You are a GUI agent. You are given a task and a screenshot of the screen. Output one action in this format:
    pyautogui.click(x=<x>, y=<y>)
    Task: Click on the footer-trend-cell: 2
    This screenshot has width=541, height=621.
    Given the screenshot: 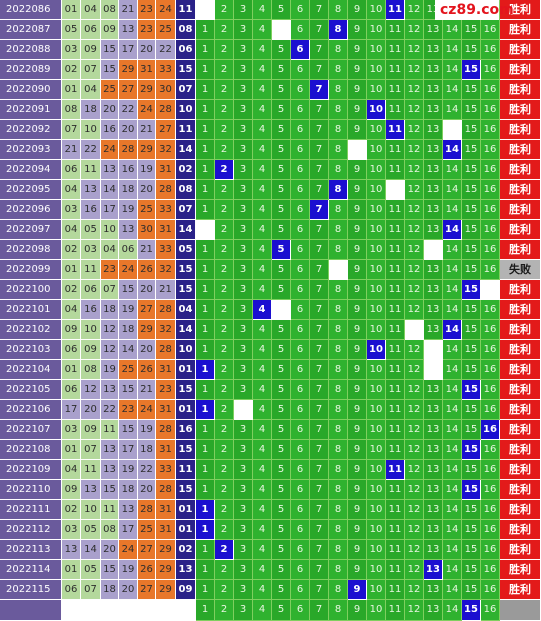 What is the action you would take?
    pyautogui.click(x=224, y=610)
    